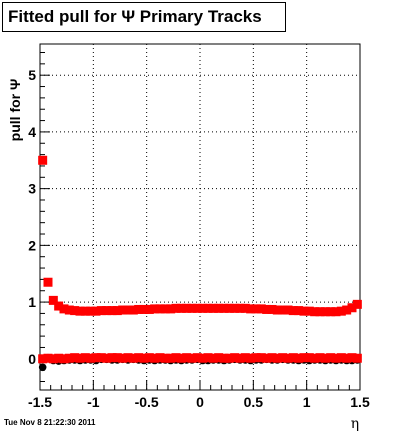 The height and width of the screenshot is (433, 400). What do you see at coordinates (42, 367) in the screenshot?
I see `data-point-black` at bounding box center [42, 367].